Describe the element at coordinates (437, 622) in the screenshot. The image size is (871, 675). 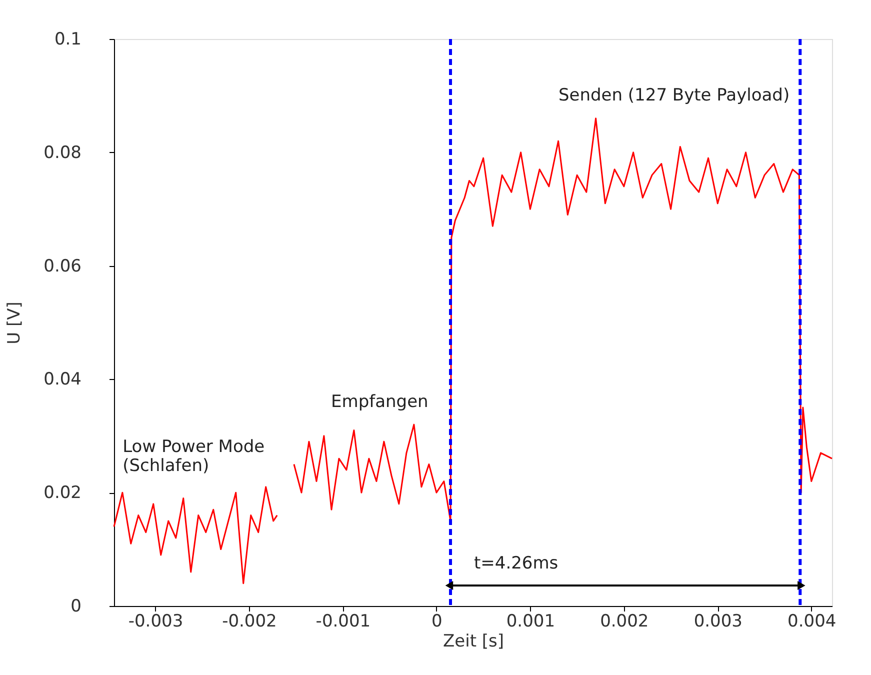
I see `x-tick-label: 0` at that location.